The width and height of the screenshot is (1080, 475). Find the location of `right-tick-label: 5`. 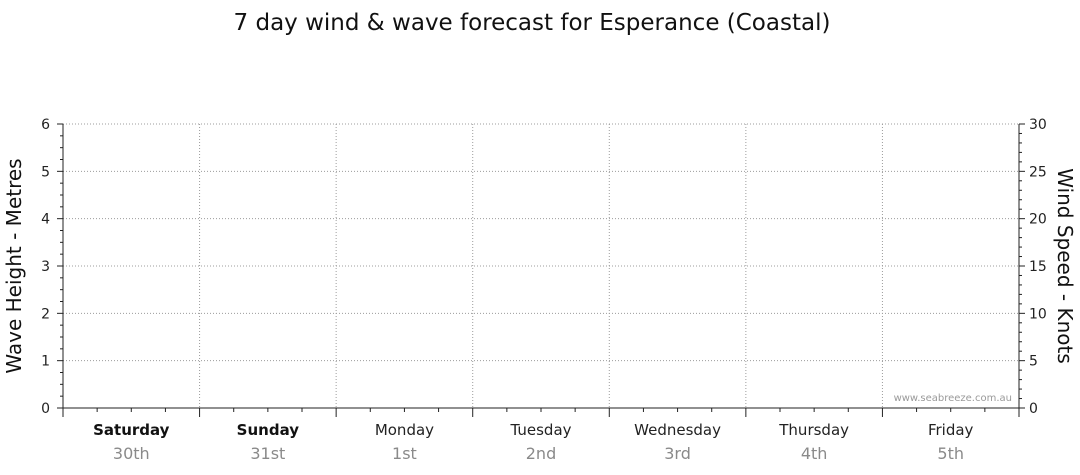

right-tick-label: 5 is located at coordinates (1033, 362).